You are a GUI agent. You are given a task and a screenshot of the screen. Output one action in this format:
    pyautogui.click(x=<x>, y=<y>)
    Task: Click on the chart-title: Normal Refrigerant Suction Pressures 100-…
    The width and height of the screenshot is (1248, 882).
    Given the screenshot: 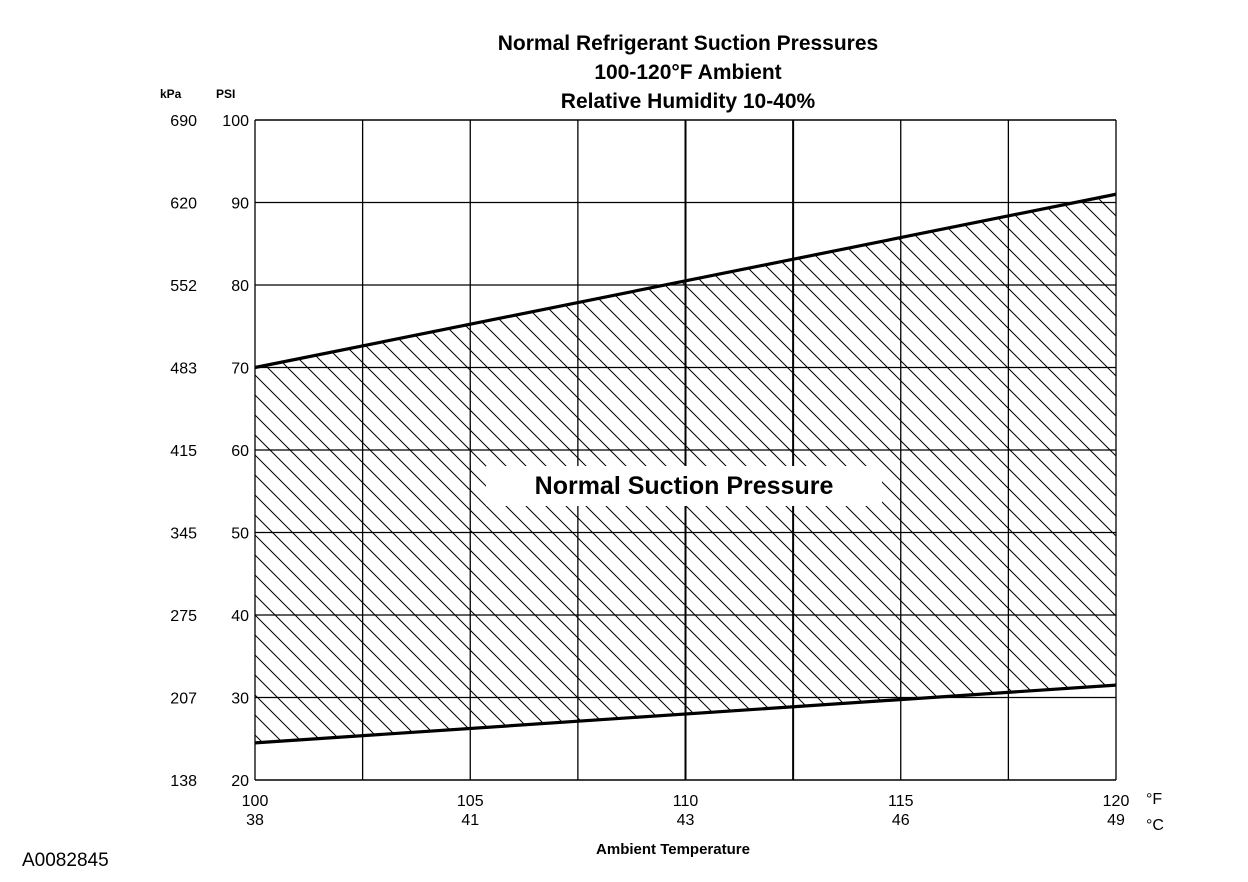 What is the action you would take?
    pyautogui.click(x=688, y=72)
    